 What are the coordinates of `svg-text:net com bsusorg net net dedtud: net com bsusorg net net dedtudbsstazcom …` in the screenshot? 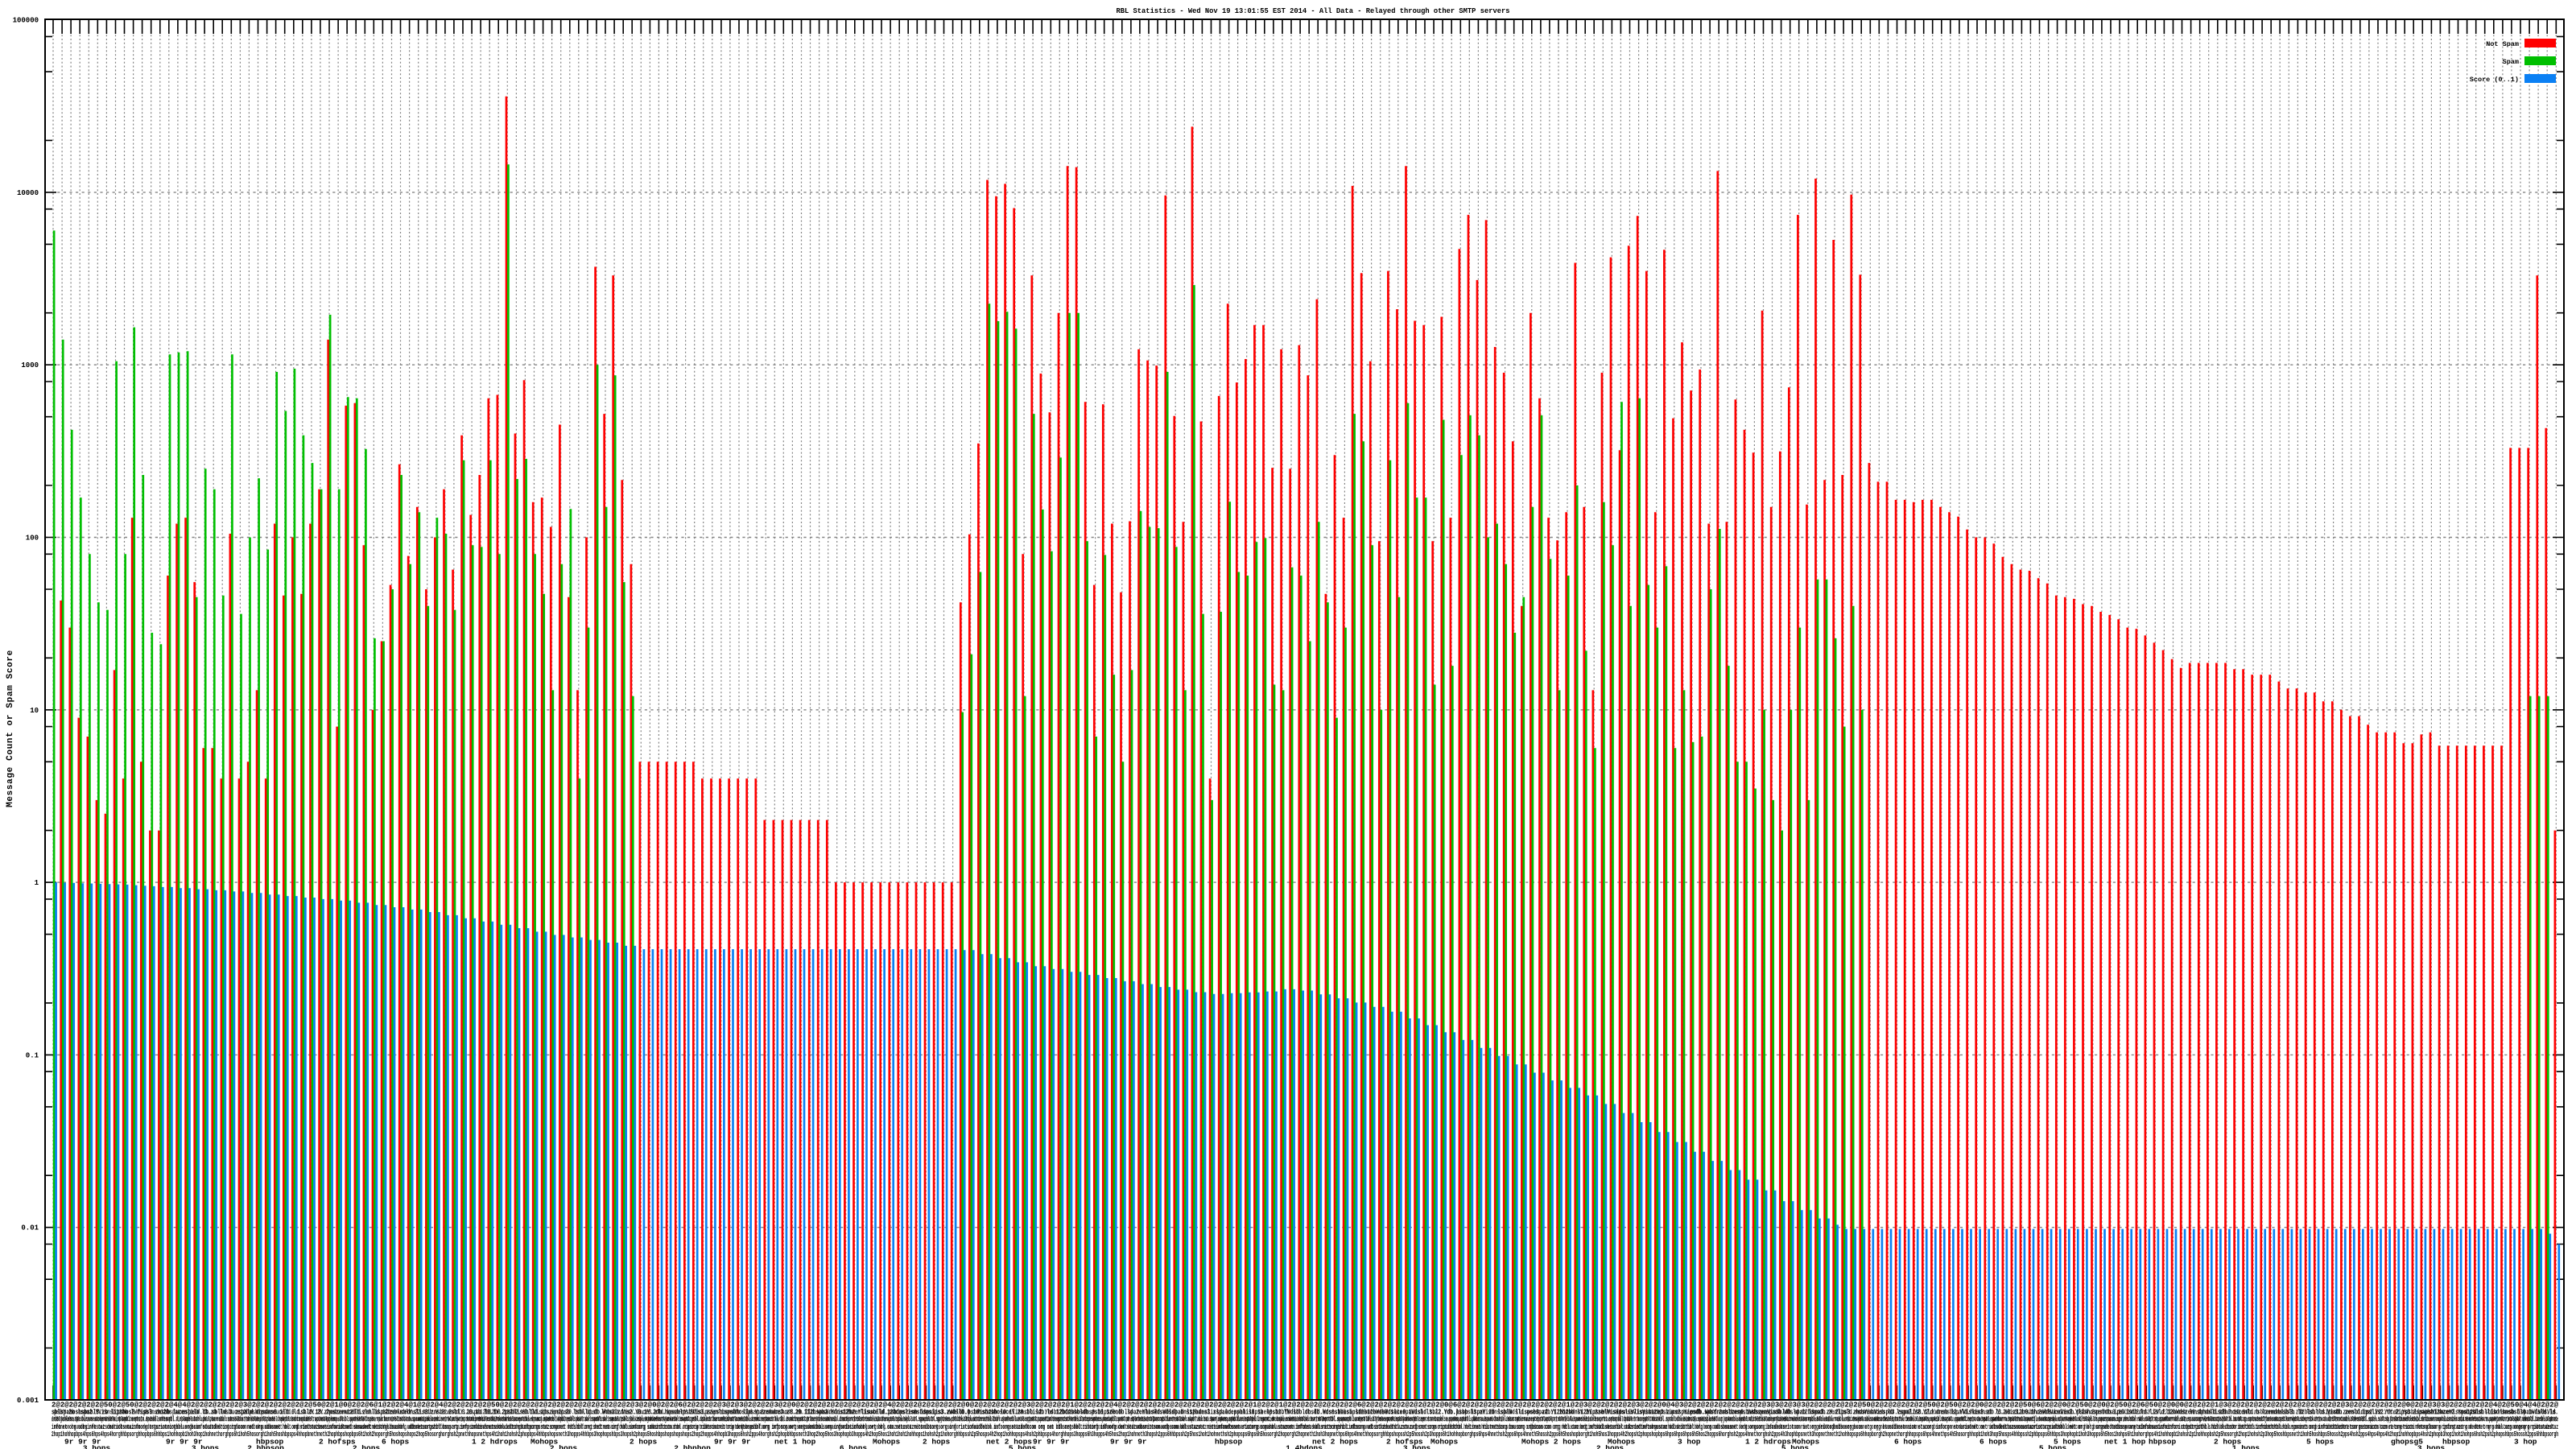 It's located at (1304, 1426).